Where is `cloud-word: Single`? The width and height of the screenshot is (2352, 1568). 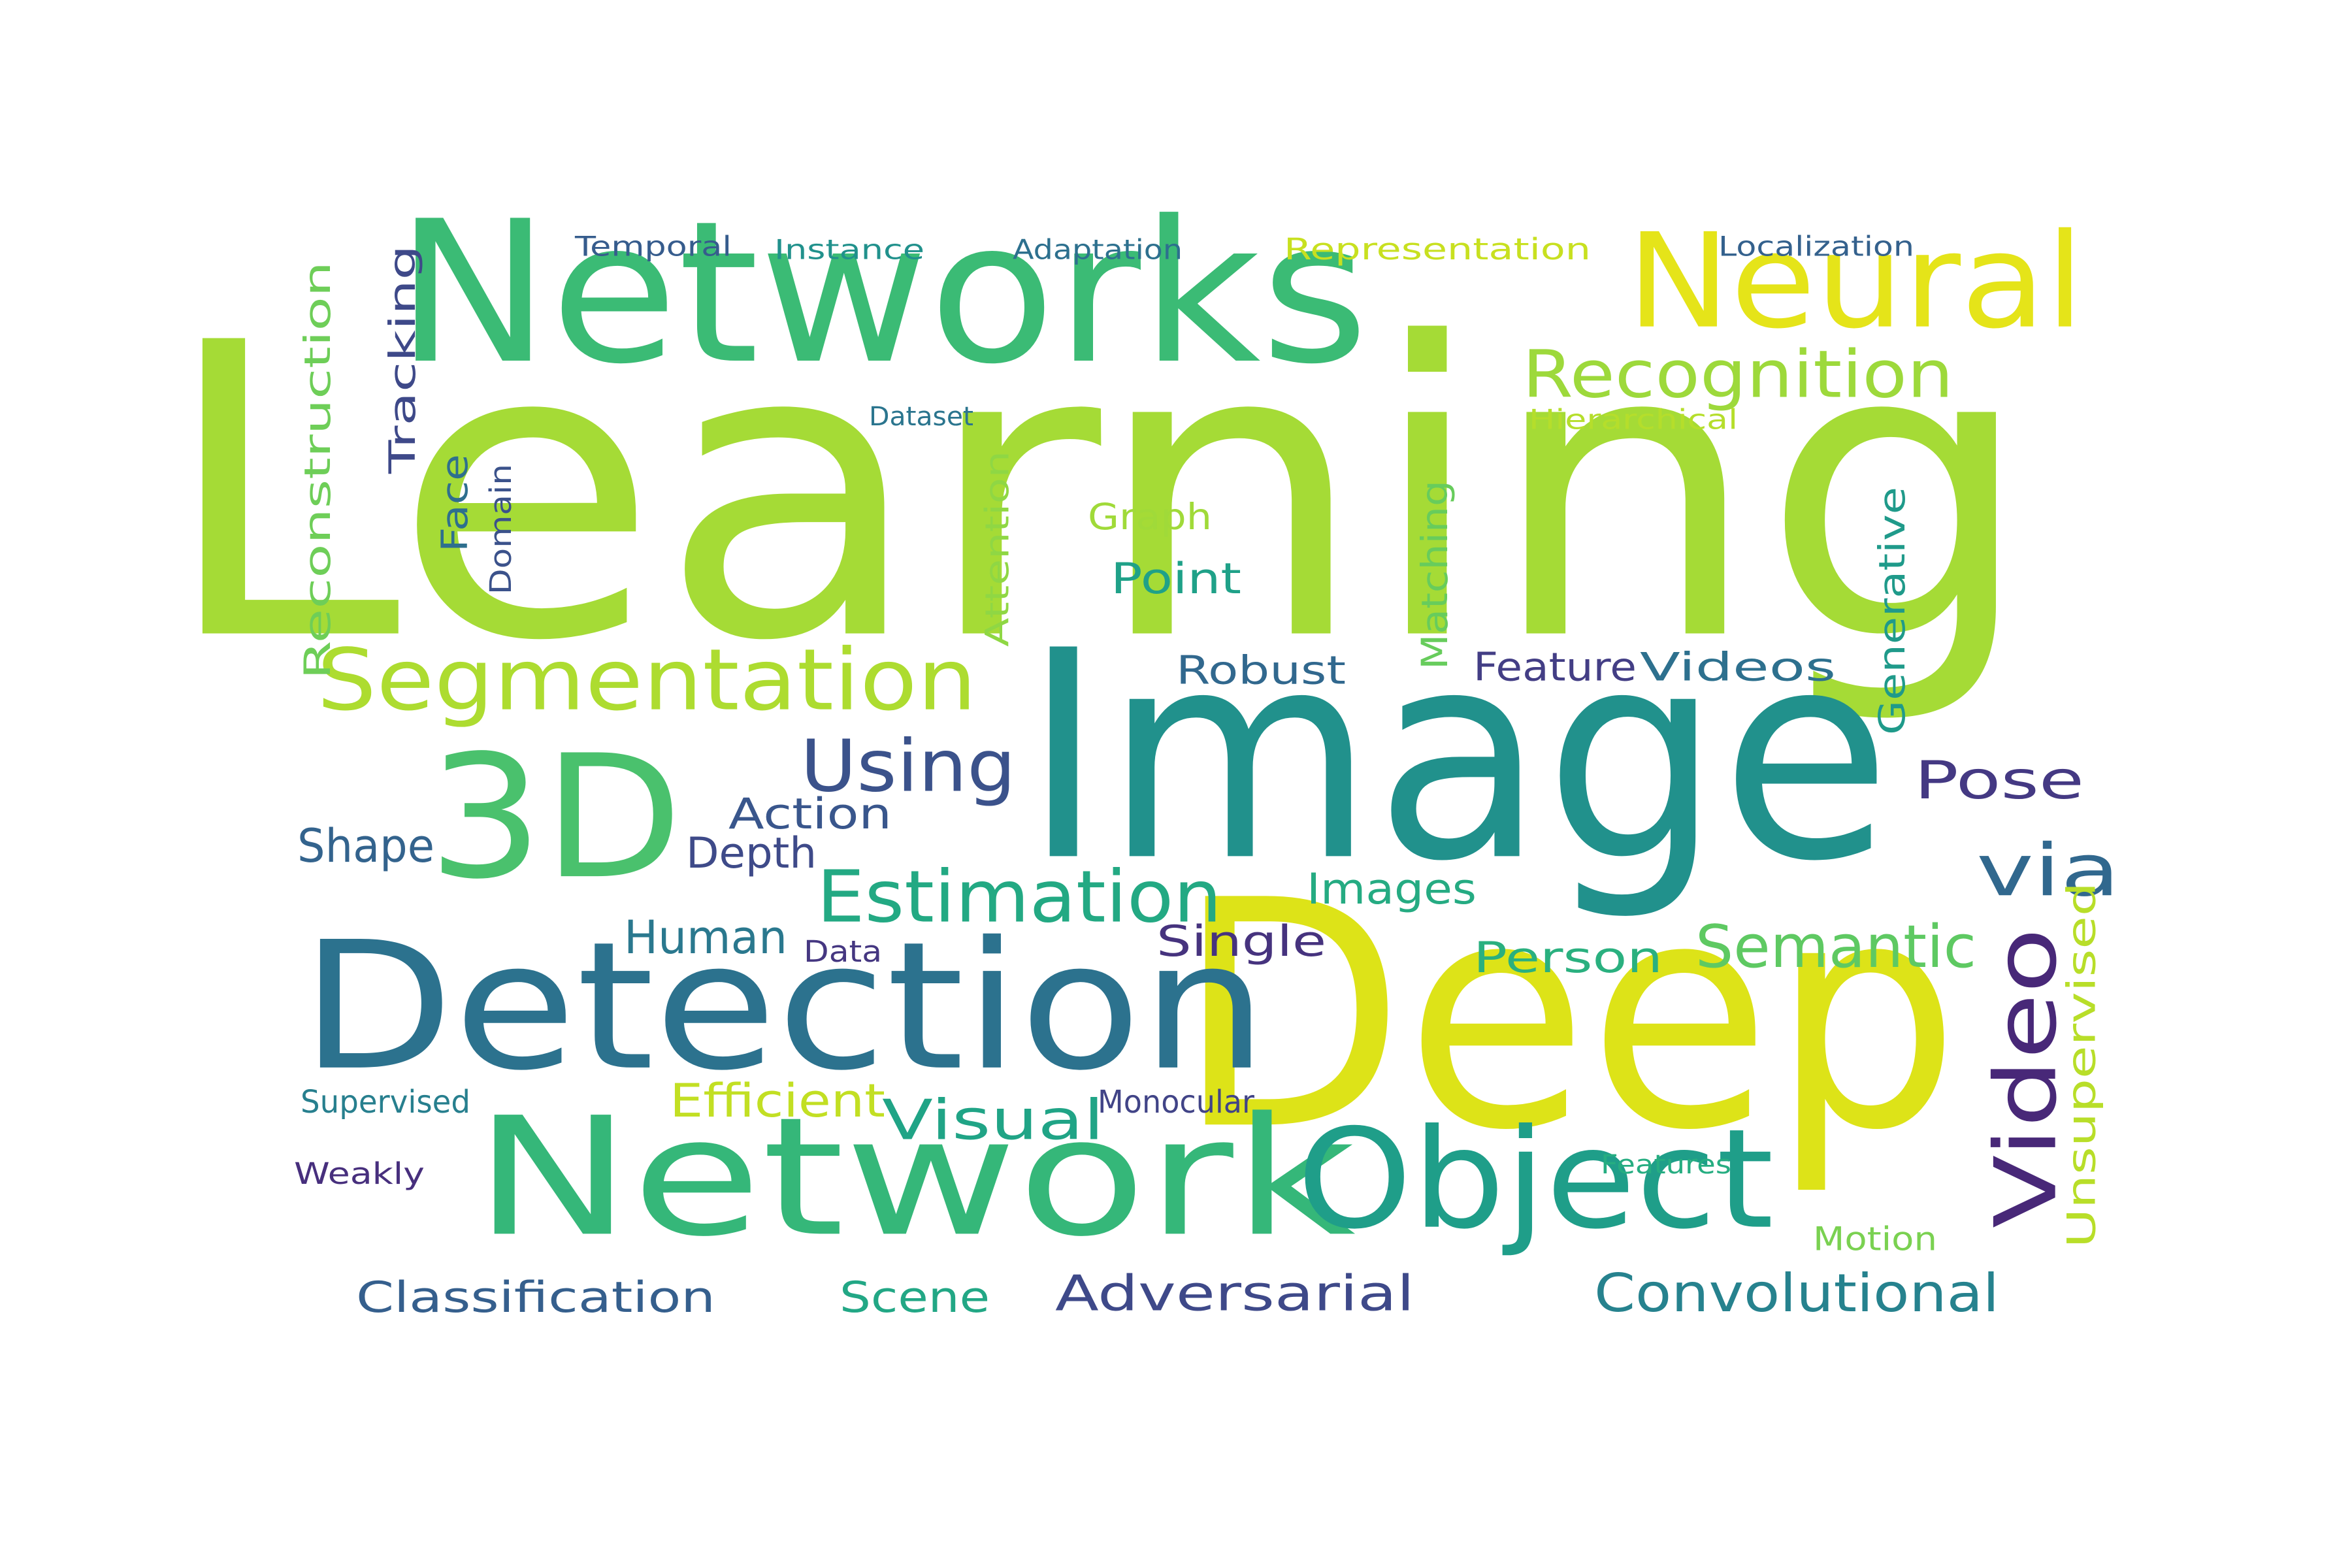
cloud-word: Single is located at coordinates (1241, 941).